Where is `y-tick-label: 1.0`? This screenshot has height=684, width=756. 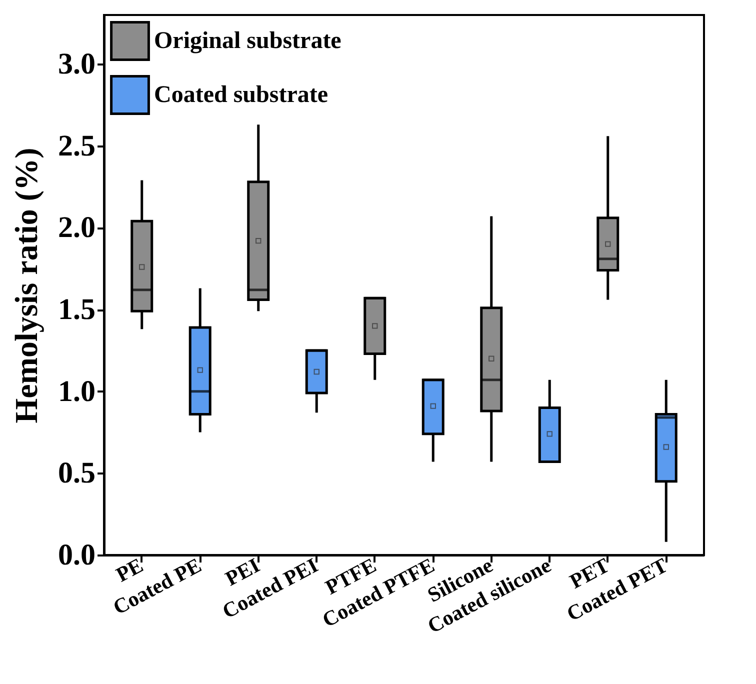
y-tick-label: 1.0 is located at coordinates (77, 391).